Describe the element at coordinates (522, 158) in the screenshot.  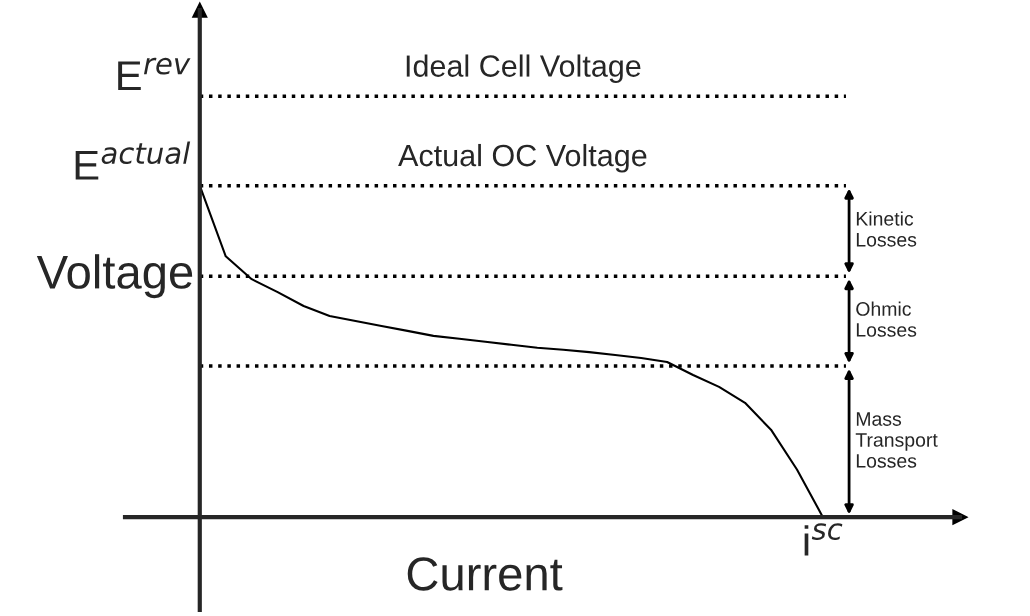
I see `text: Actual OC Voltage` at that location.